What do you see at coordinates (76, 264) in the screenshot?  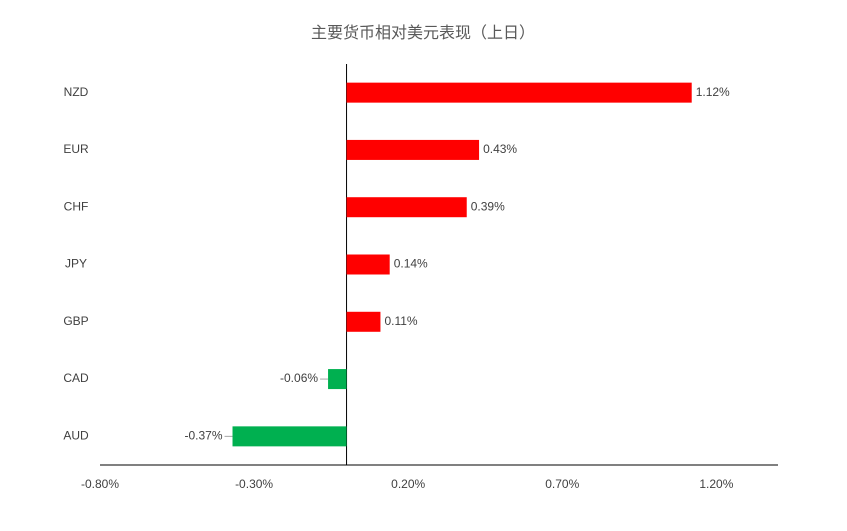 I see `y-tick-label: JPY` at bounding box center [76, 264].